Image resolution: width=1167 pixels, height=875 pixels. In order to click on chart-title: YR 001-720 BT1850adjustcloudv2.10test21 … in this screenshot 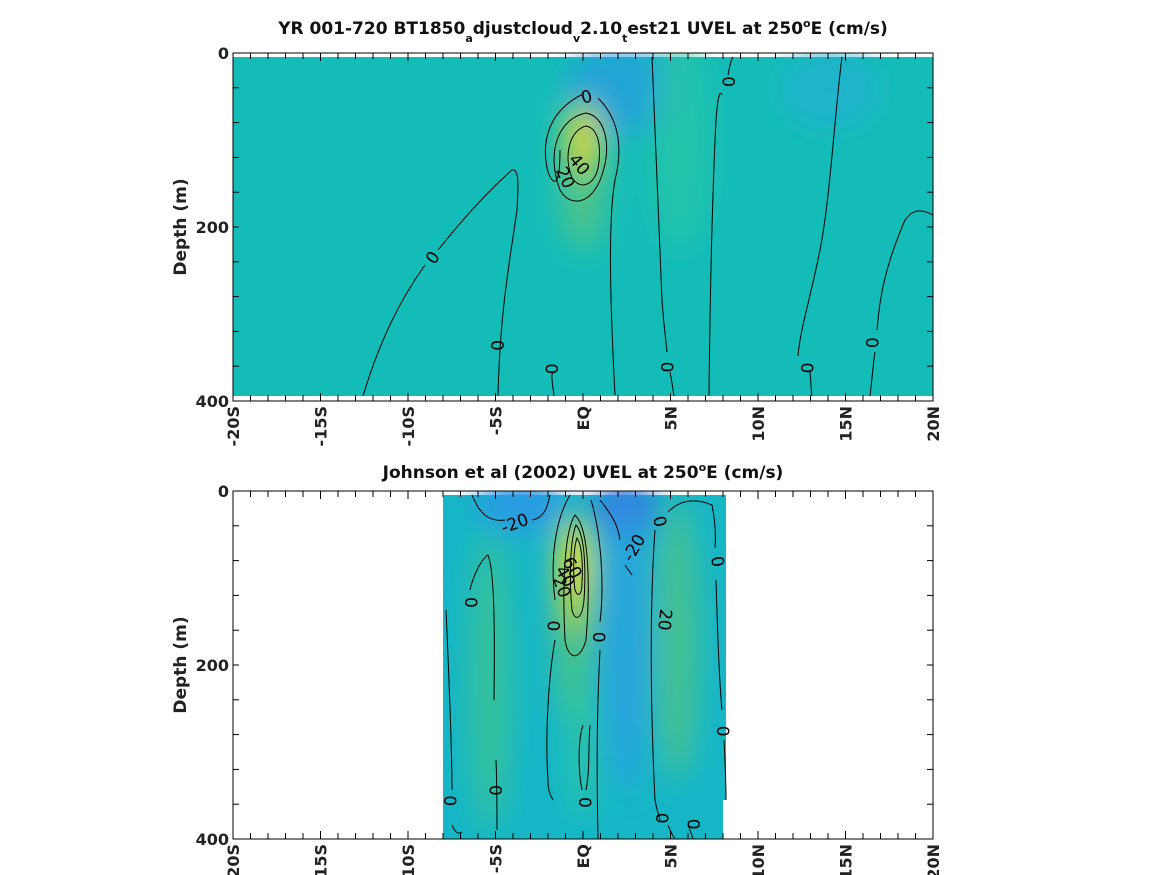, I will do `click(582, 31)`.